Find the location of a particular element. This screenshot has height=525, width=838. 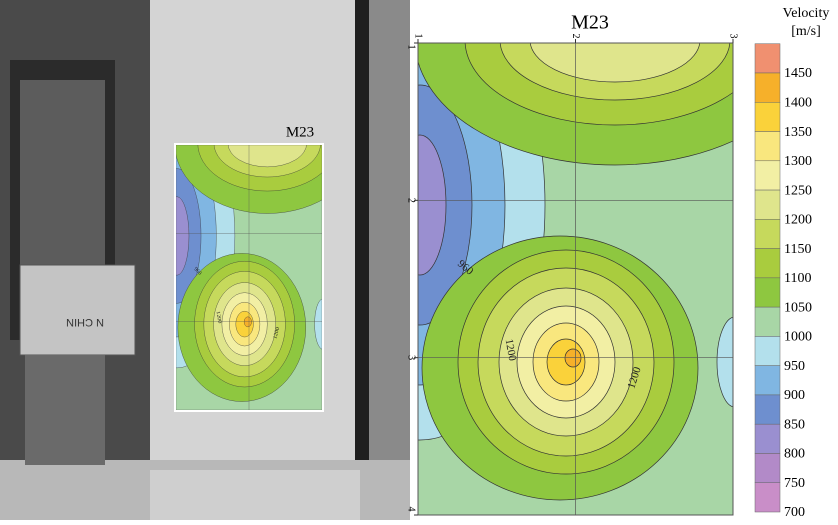

colorbar-label: 1400 is located at coordinates (798, 102).